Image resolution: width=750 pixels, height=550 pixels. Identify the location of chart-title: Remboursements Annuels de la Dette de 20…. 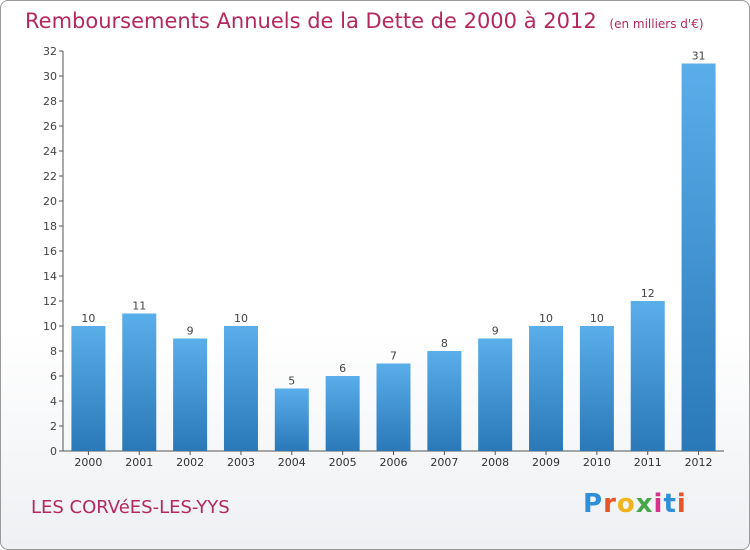
(364, 21).